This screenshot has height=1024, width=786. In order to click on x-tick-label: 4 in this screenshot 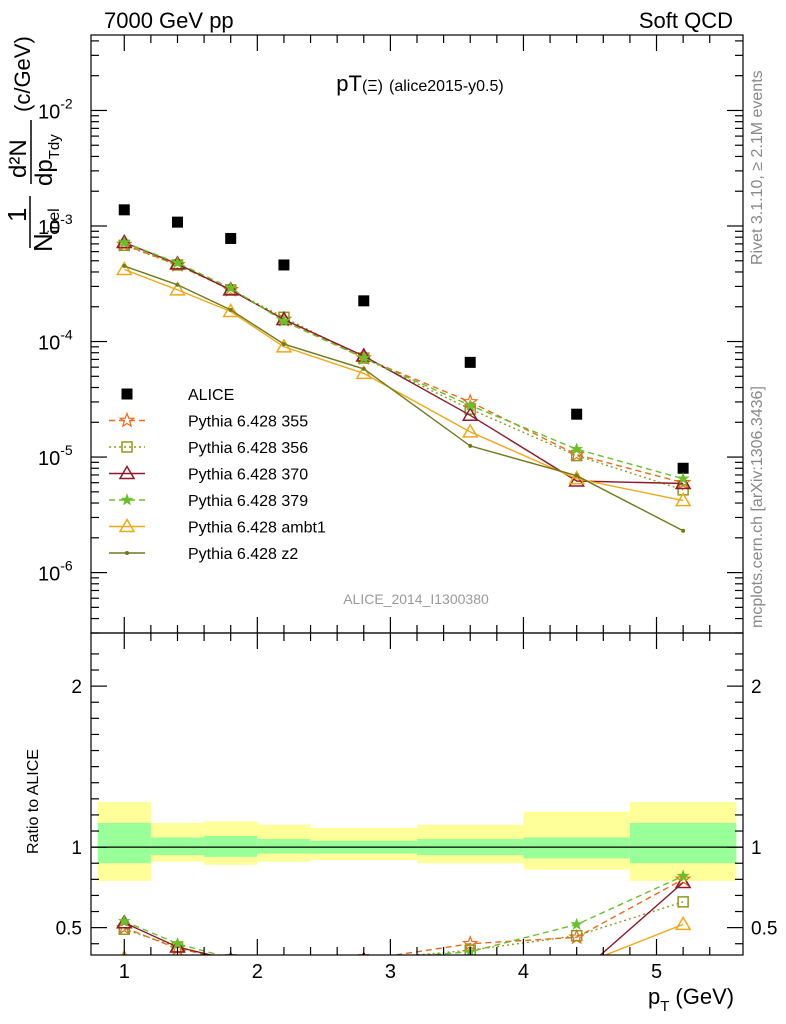, I will do `click(523, 972)`.